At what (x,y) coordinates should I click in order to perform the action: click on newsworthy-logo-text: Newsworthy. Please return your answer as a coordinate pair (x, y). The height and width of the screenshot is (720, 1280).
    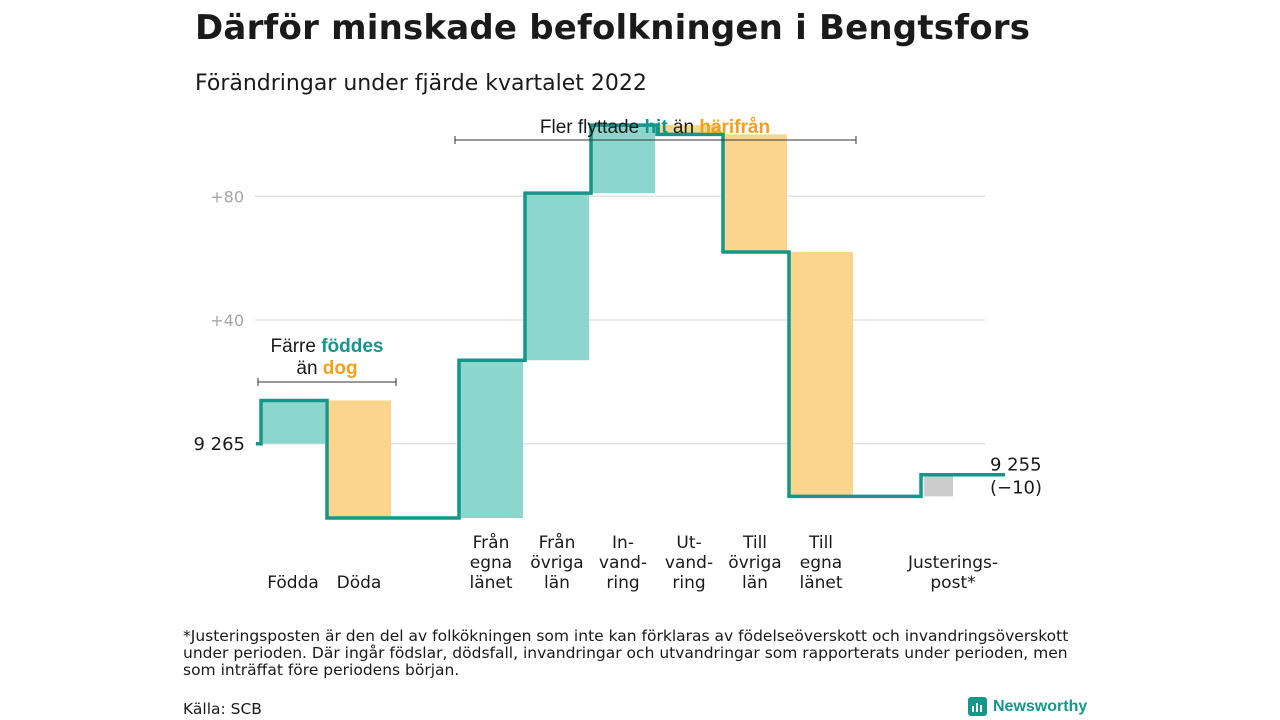
    Looking at the image, I should click on (1040, 706).